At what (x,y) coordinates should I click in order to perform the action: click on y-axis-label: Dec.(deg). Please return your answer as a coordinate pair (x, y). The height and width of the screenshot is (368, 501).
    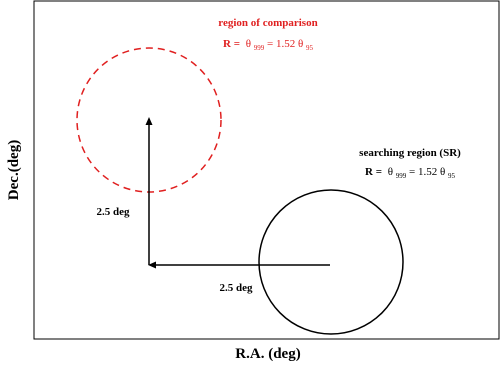
    Looking at the image, I should click on (14, 170).